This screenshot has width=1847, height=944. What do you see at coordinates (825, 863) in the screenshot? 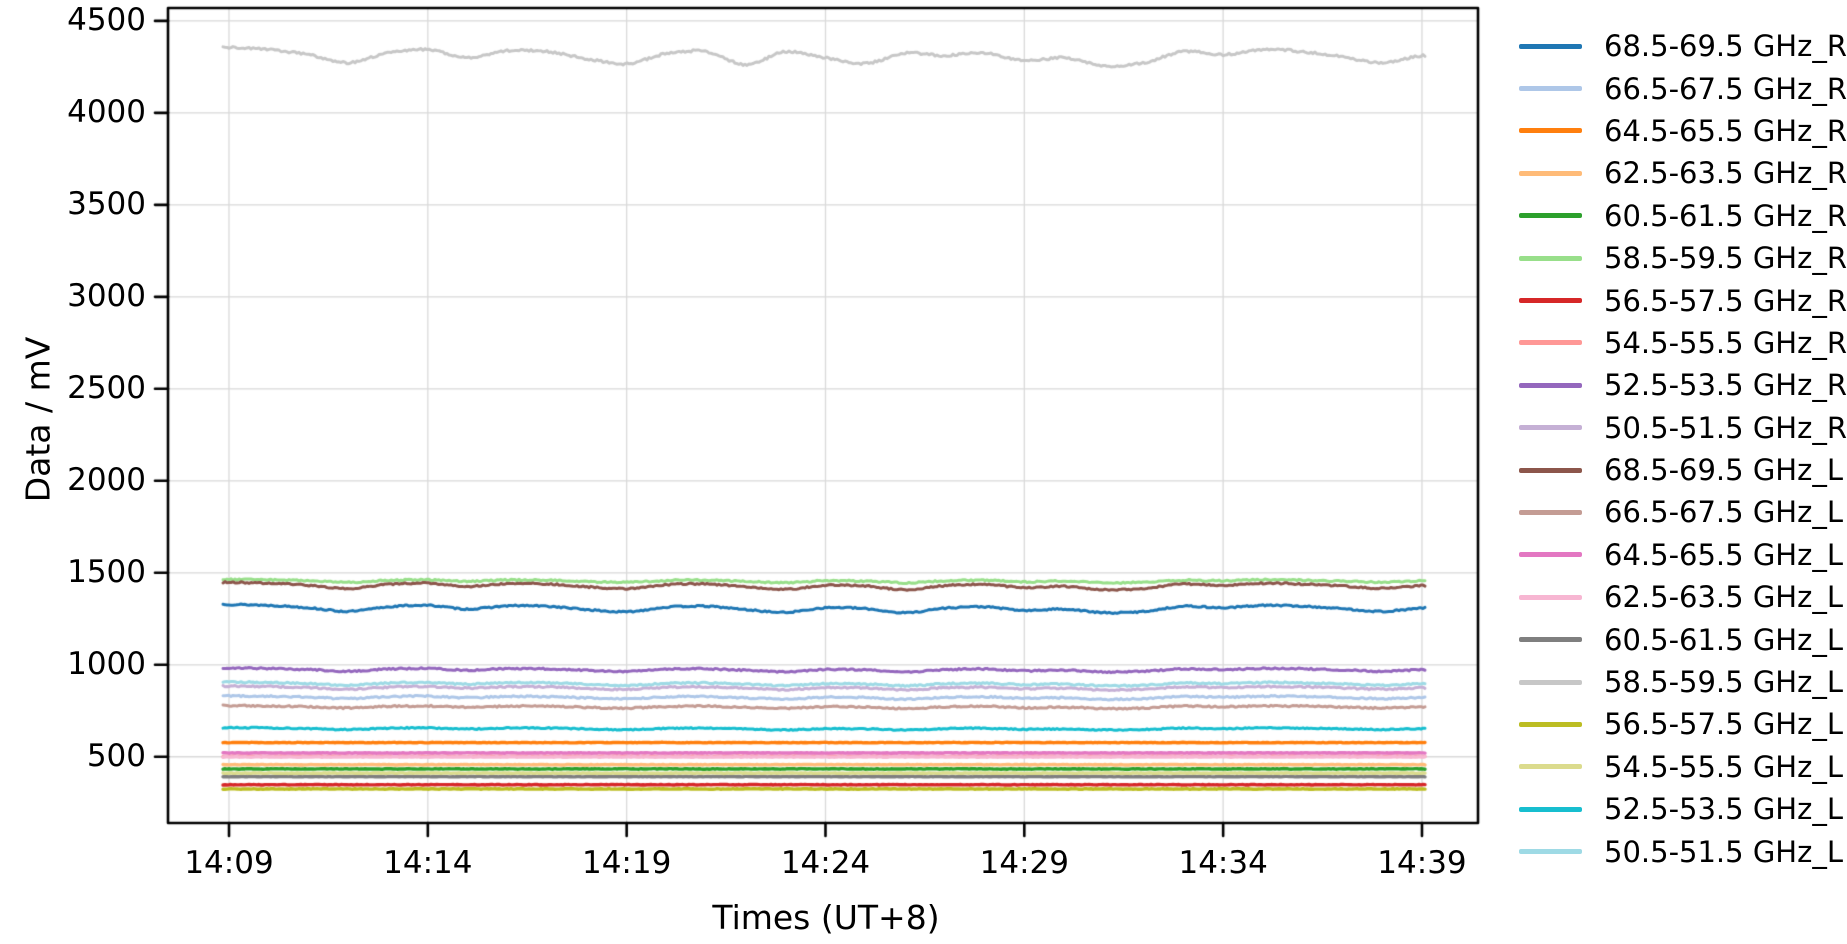
I see `x-tick-label: 14:24` at bounding box center [825, 863].